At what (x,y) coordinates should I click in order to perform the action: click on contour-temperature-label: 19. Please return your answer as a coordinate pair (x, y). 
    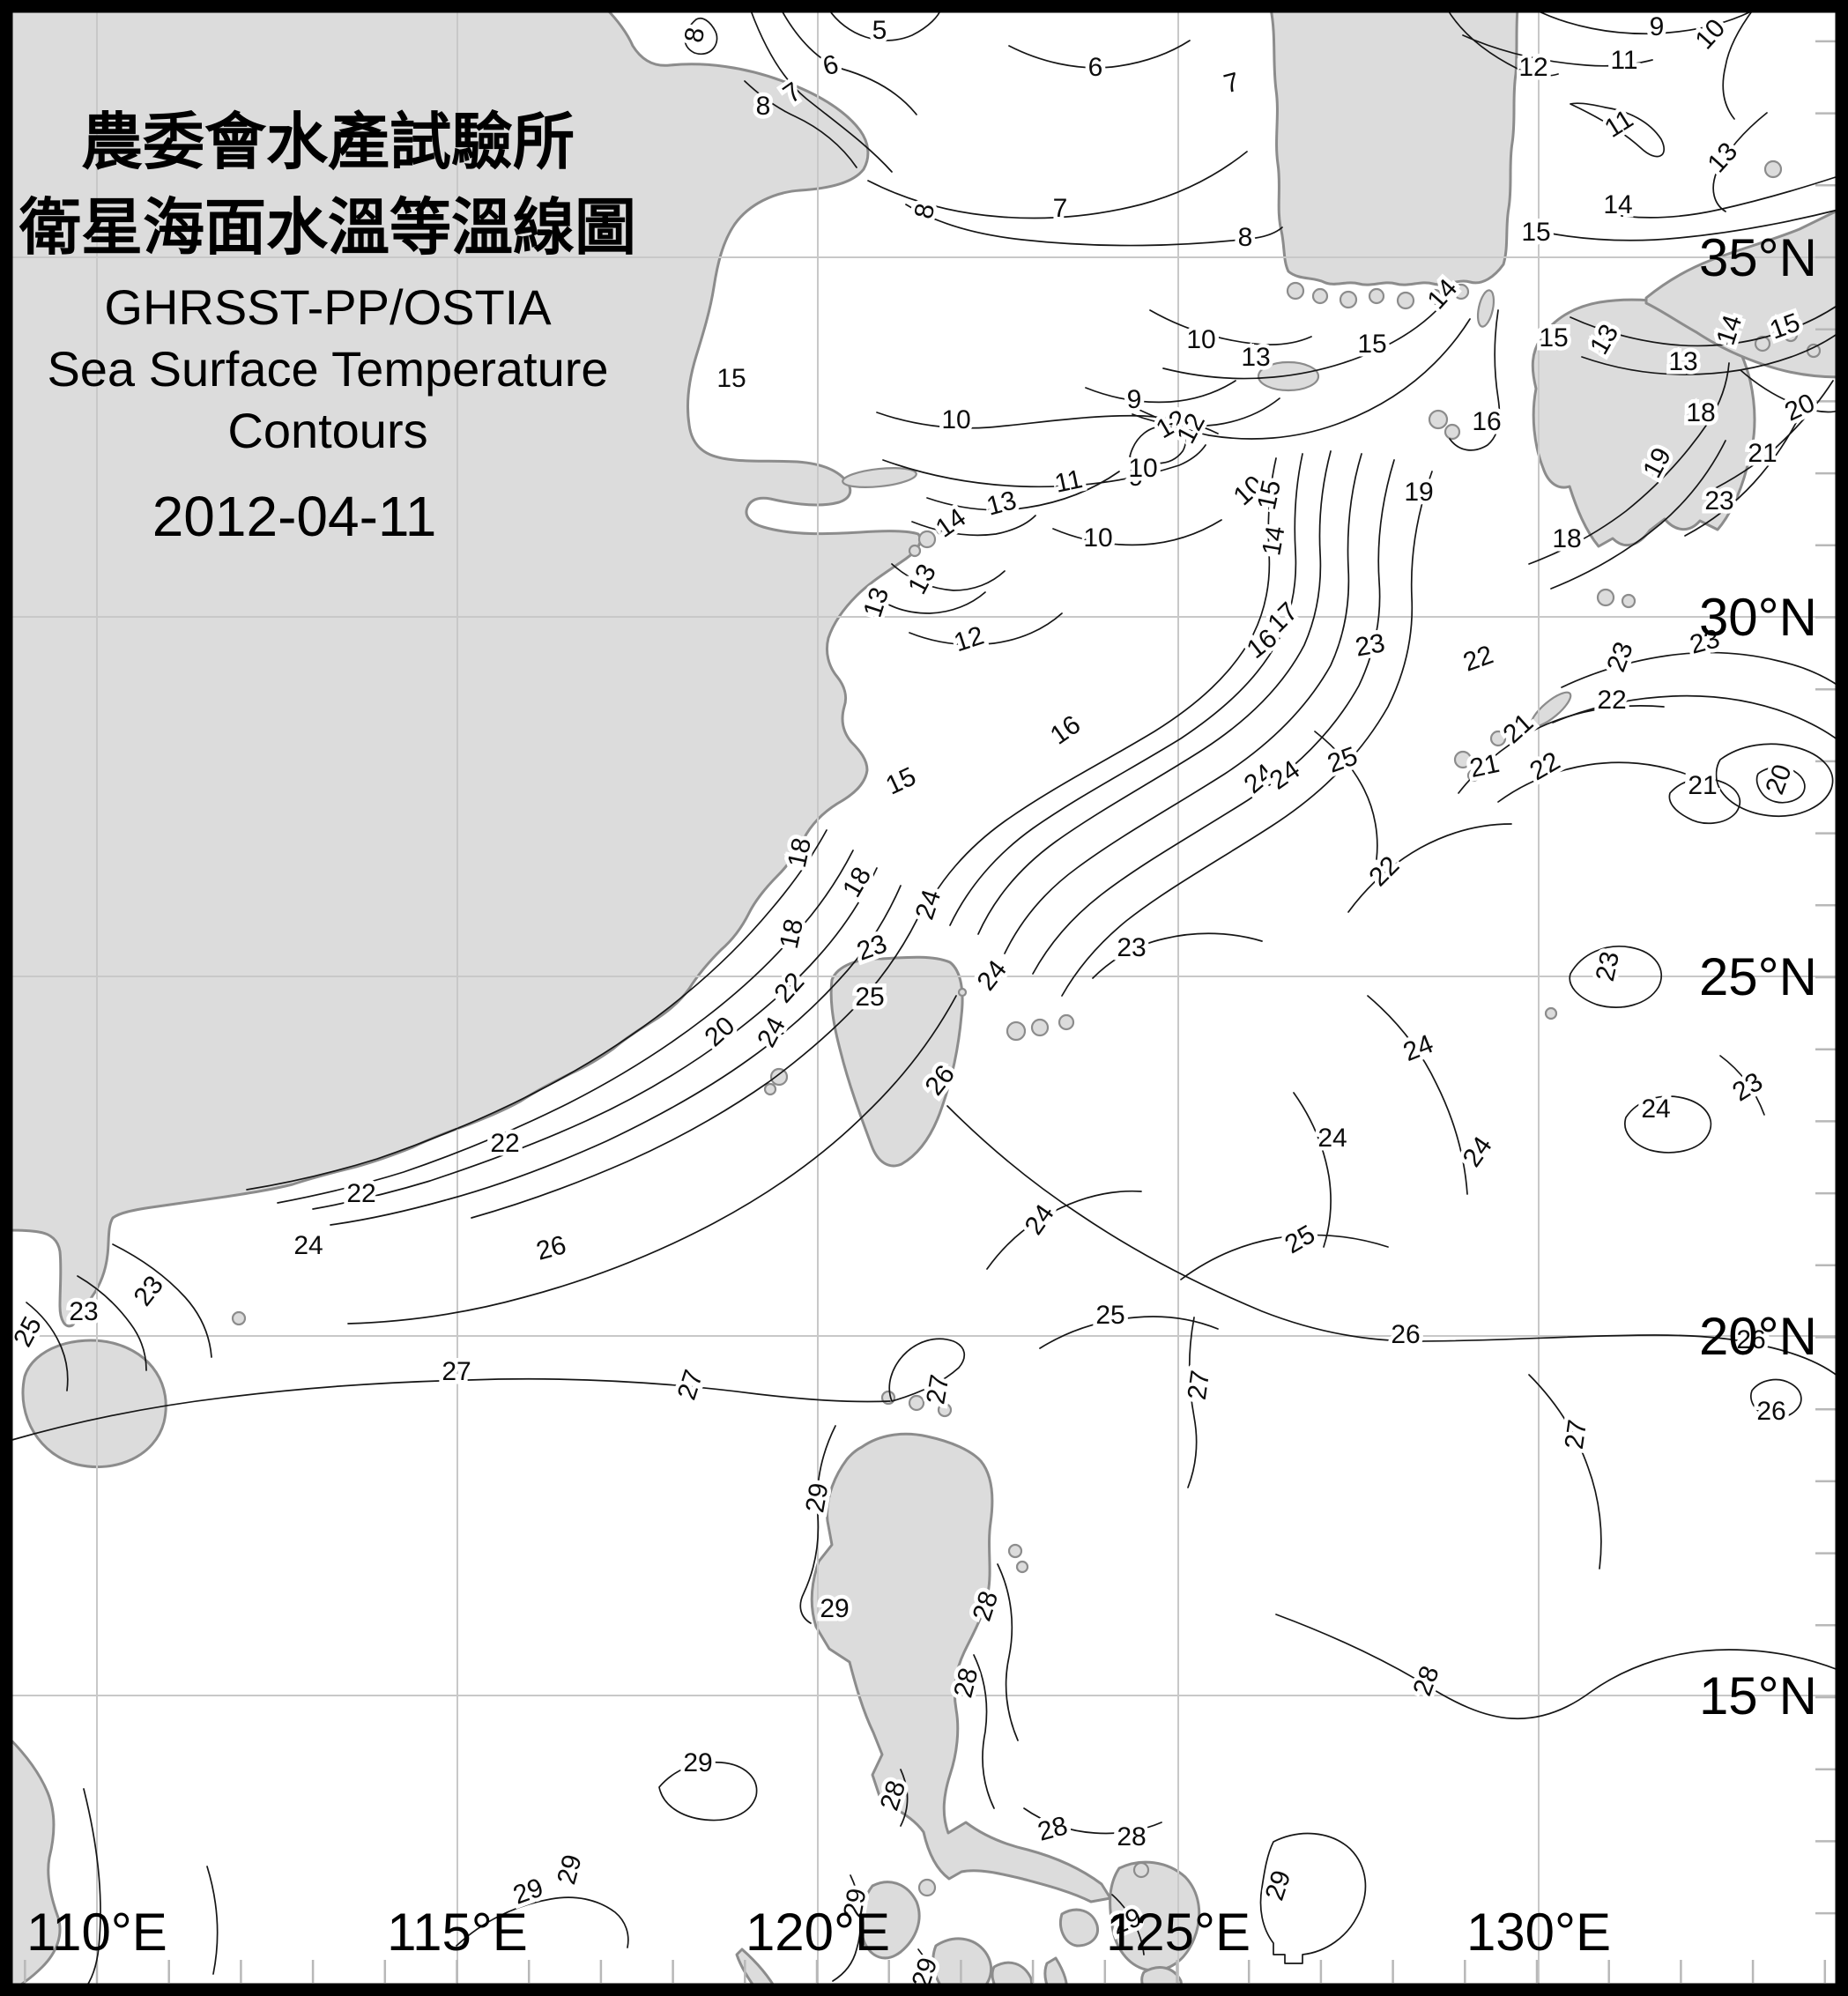
    Looking at the image, I should click on (1418, 493).